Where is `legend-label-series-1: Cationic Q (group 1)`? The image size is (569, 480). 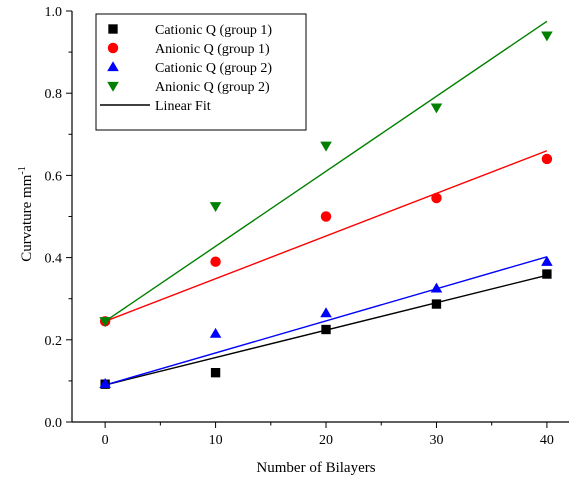
legend-label-series-1: Cationic Q (group 1) is located at coordinates (213, 30).